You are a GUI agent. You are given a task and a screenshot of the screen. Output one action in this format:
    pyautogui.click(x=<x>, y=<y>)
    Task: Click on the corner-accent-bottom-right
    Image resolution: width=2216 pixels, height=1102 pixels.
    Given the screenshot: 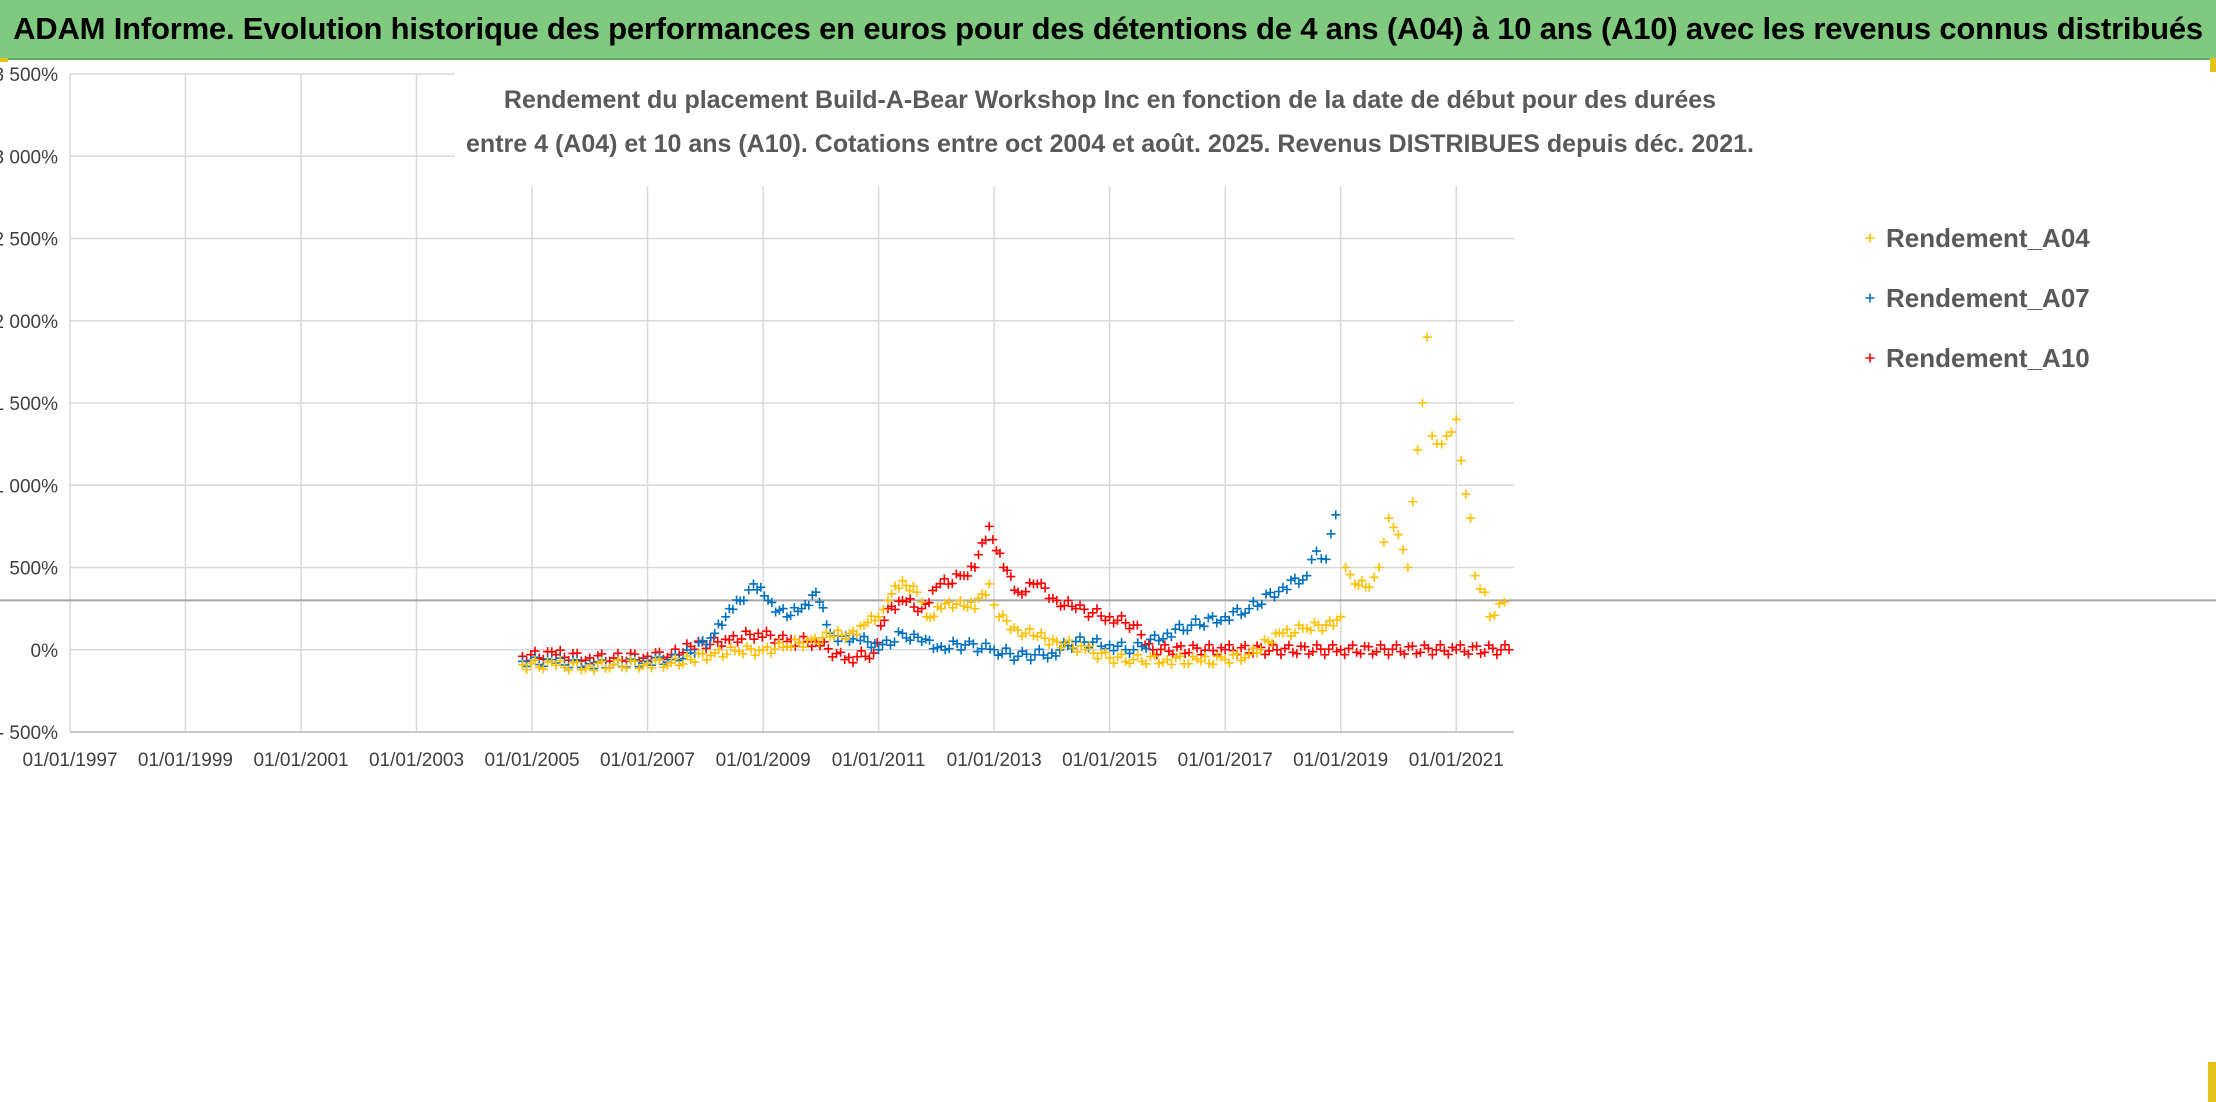 What is the action you would take?
    pyautogui.click(x=2212, y=1082)
    